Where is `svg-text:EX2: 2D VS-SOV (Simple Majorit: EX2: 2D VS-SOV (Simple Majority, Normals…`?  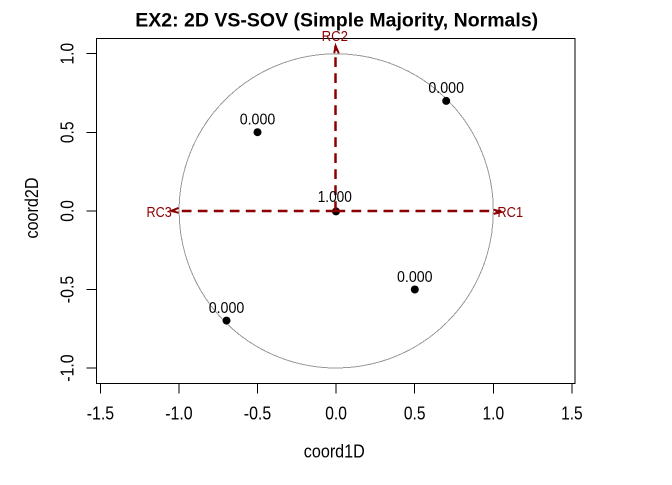
svg-text:EX2: 2D VS-SOV (Simple Majorit: EX2: 2D VS-SOV (Simple Majority, Normals… is located at coordinates (336, 21).